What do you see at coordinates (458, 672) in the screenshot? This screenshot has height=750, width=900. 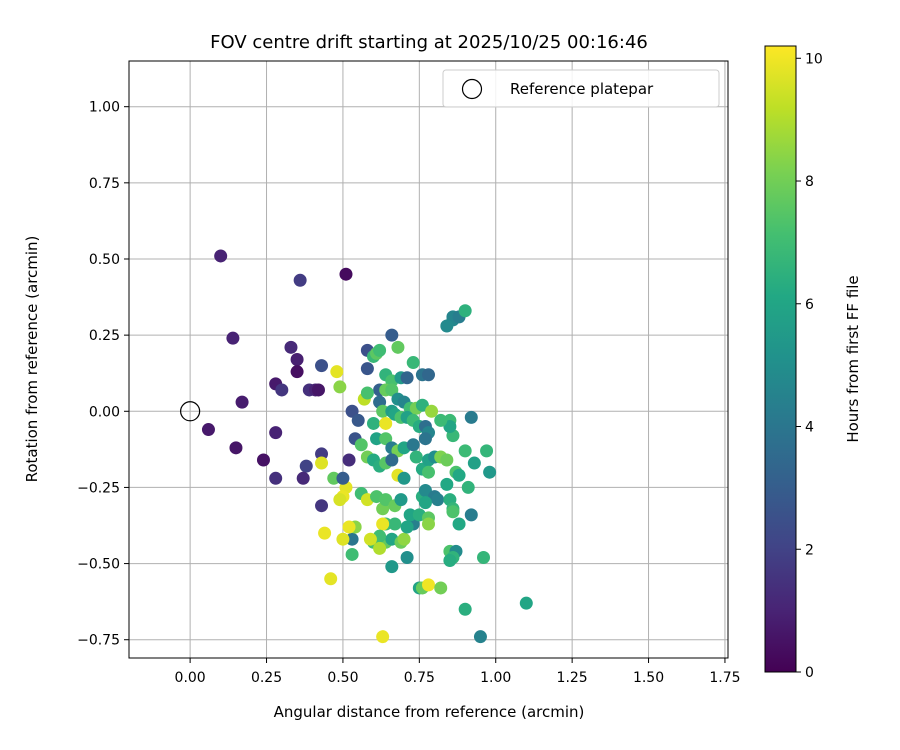 I see `x-axis-ticks: 0.00 0.25 0.50 0.75 1.00 1.25 1.50 1.75` at bounding box center [458, 672].